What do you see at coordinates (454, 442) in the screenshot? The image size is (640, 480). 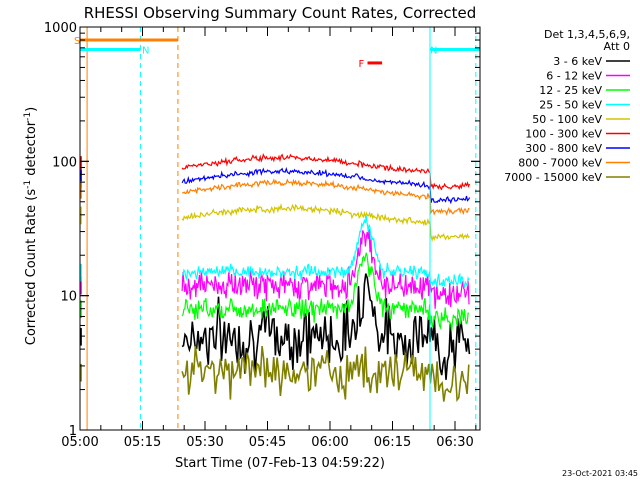 I see `x-tick-label-6: 06:30` at bounding box center [454, 442].